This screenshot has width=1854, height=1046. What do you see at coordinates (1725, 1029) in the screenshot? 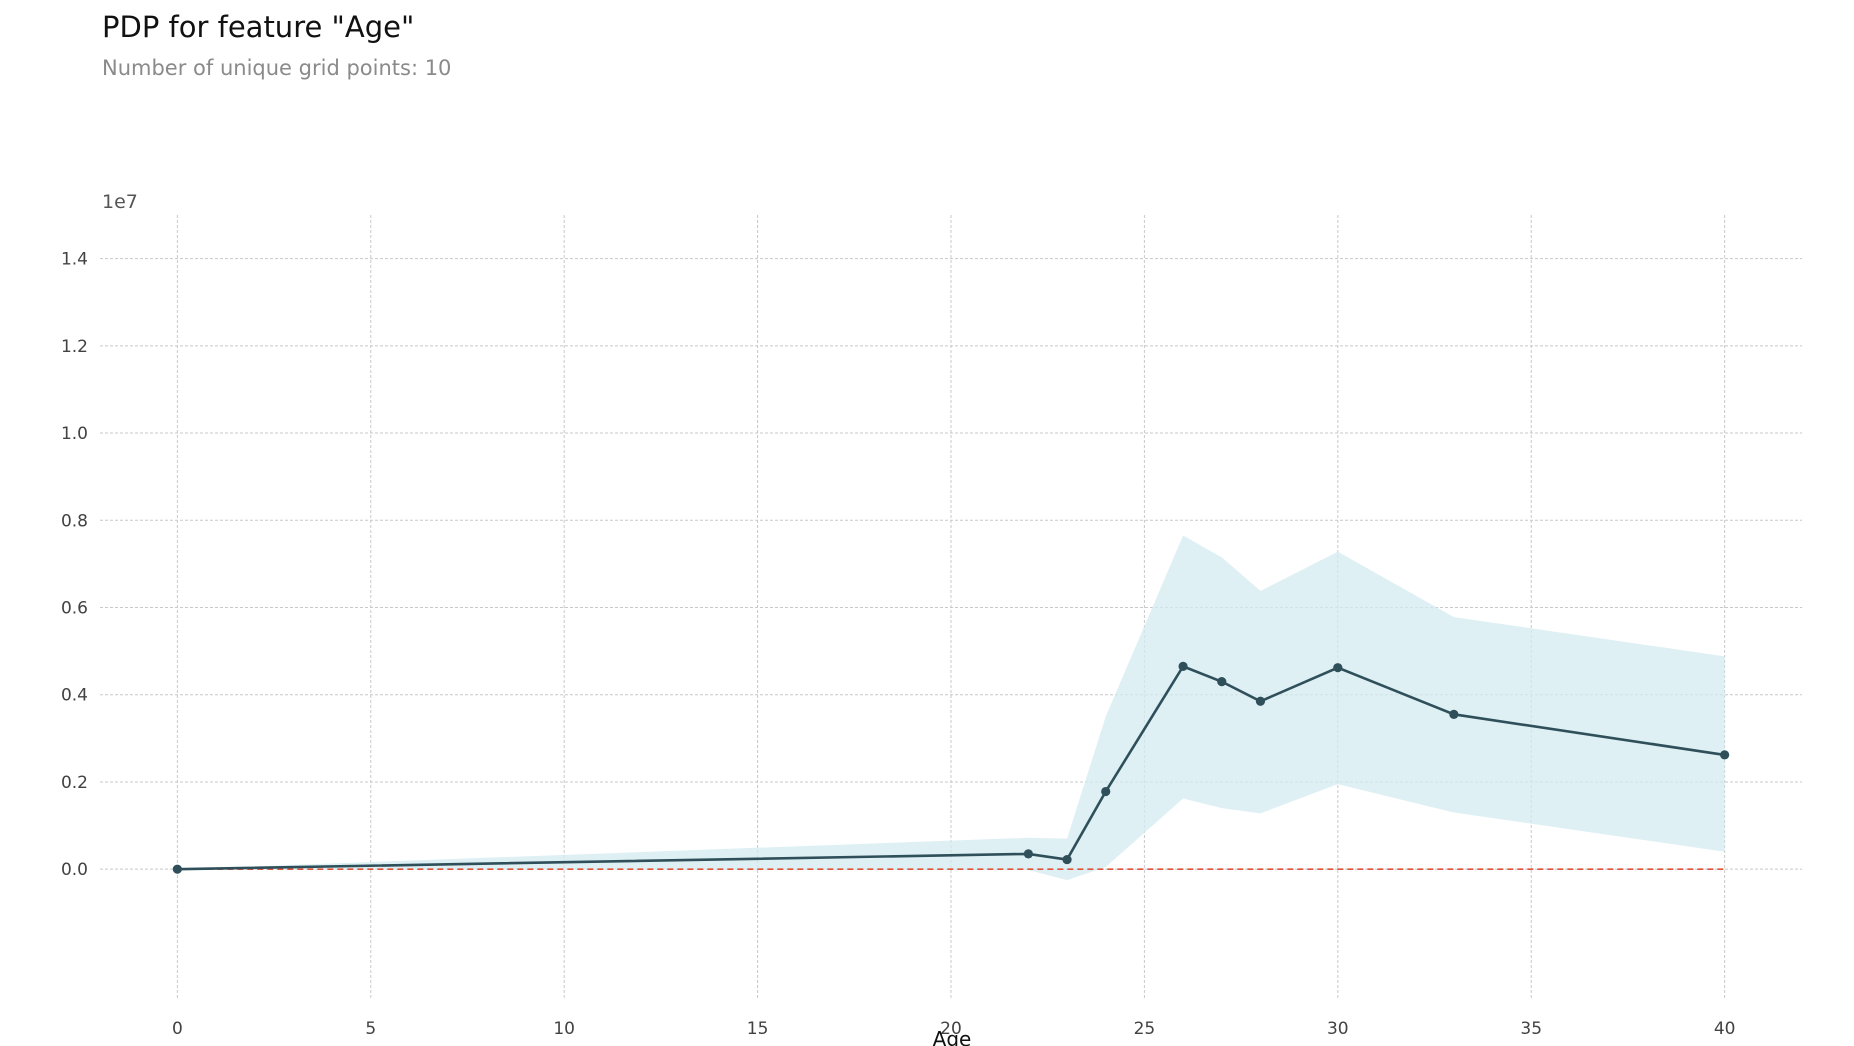
I see `x-tick-label: 40` at bounding box center [1725, 1029].